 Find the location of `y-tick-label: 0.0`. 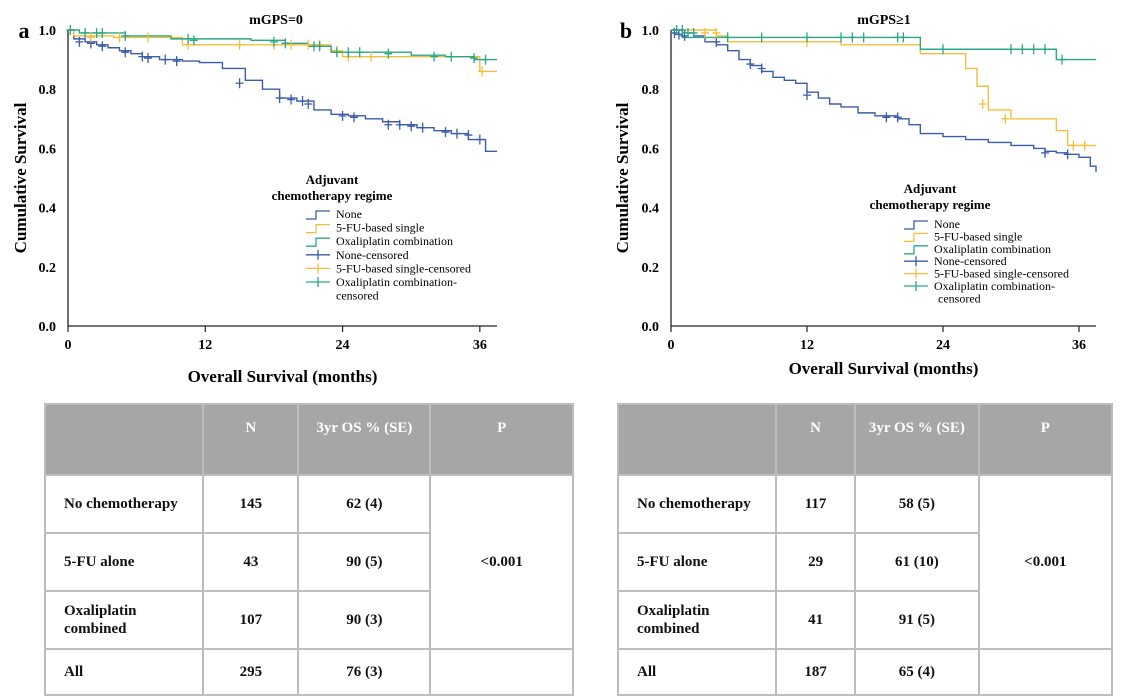

y-tick-label: 0.0 is located at coordinates (48, 327).